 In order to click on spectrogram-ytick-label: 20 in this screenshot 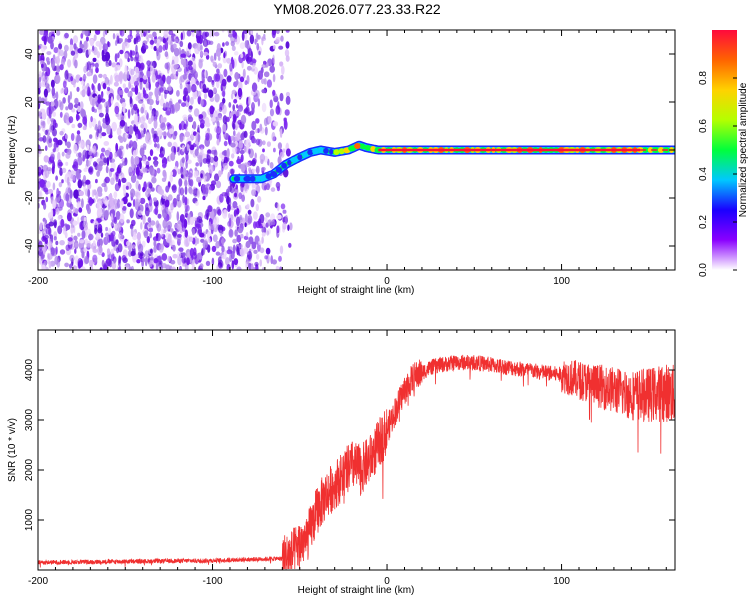, I will do `click(29, 102)`.